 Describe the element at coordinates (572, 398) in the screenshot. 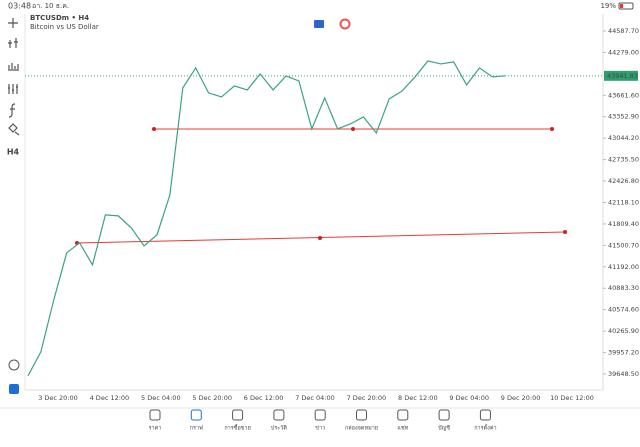

I see `x-tick-label: 10 Dec 12:00` at that location.